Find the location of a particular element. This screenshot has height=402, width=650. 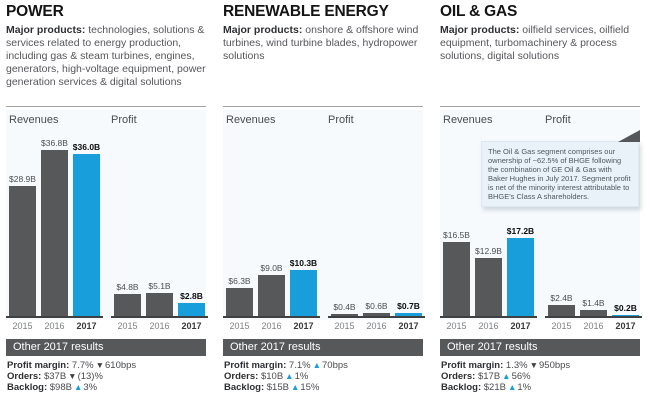

stat-value: $98B is located at coordinates (60, 387).